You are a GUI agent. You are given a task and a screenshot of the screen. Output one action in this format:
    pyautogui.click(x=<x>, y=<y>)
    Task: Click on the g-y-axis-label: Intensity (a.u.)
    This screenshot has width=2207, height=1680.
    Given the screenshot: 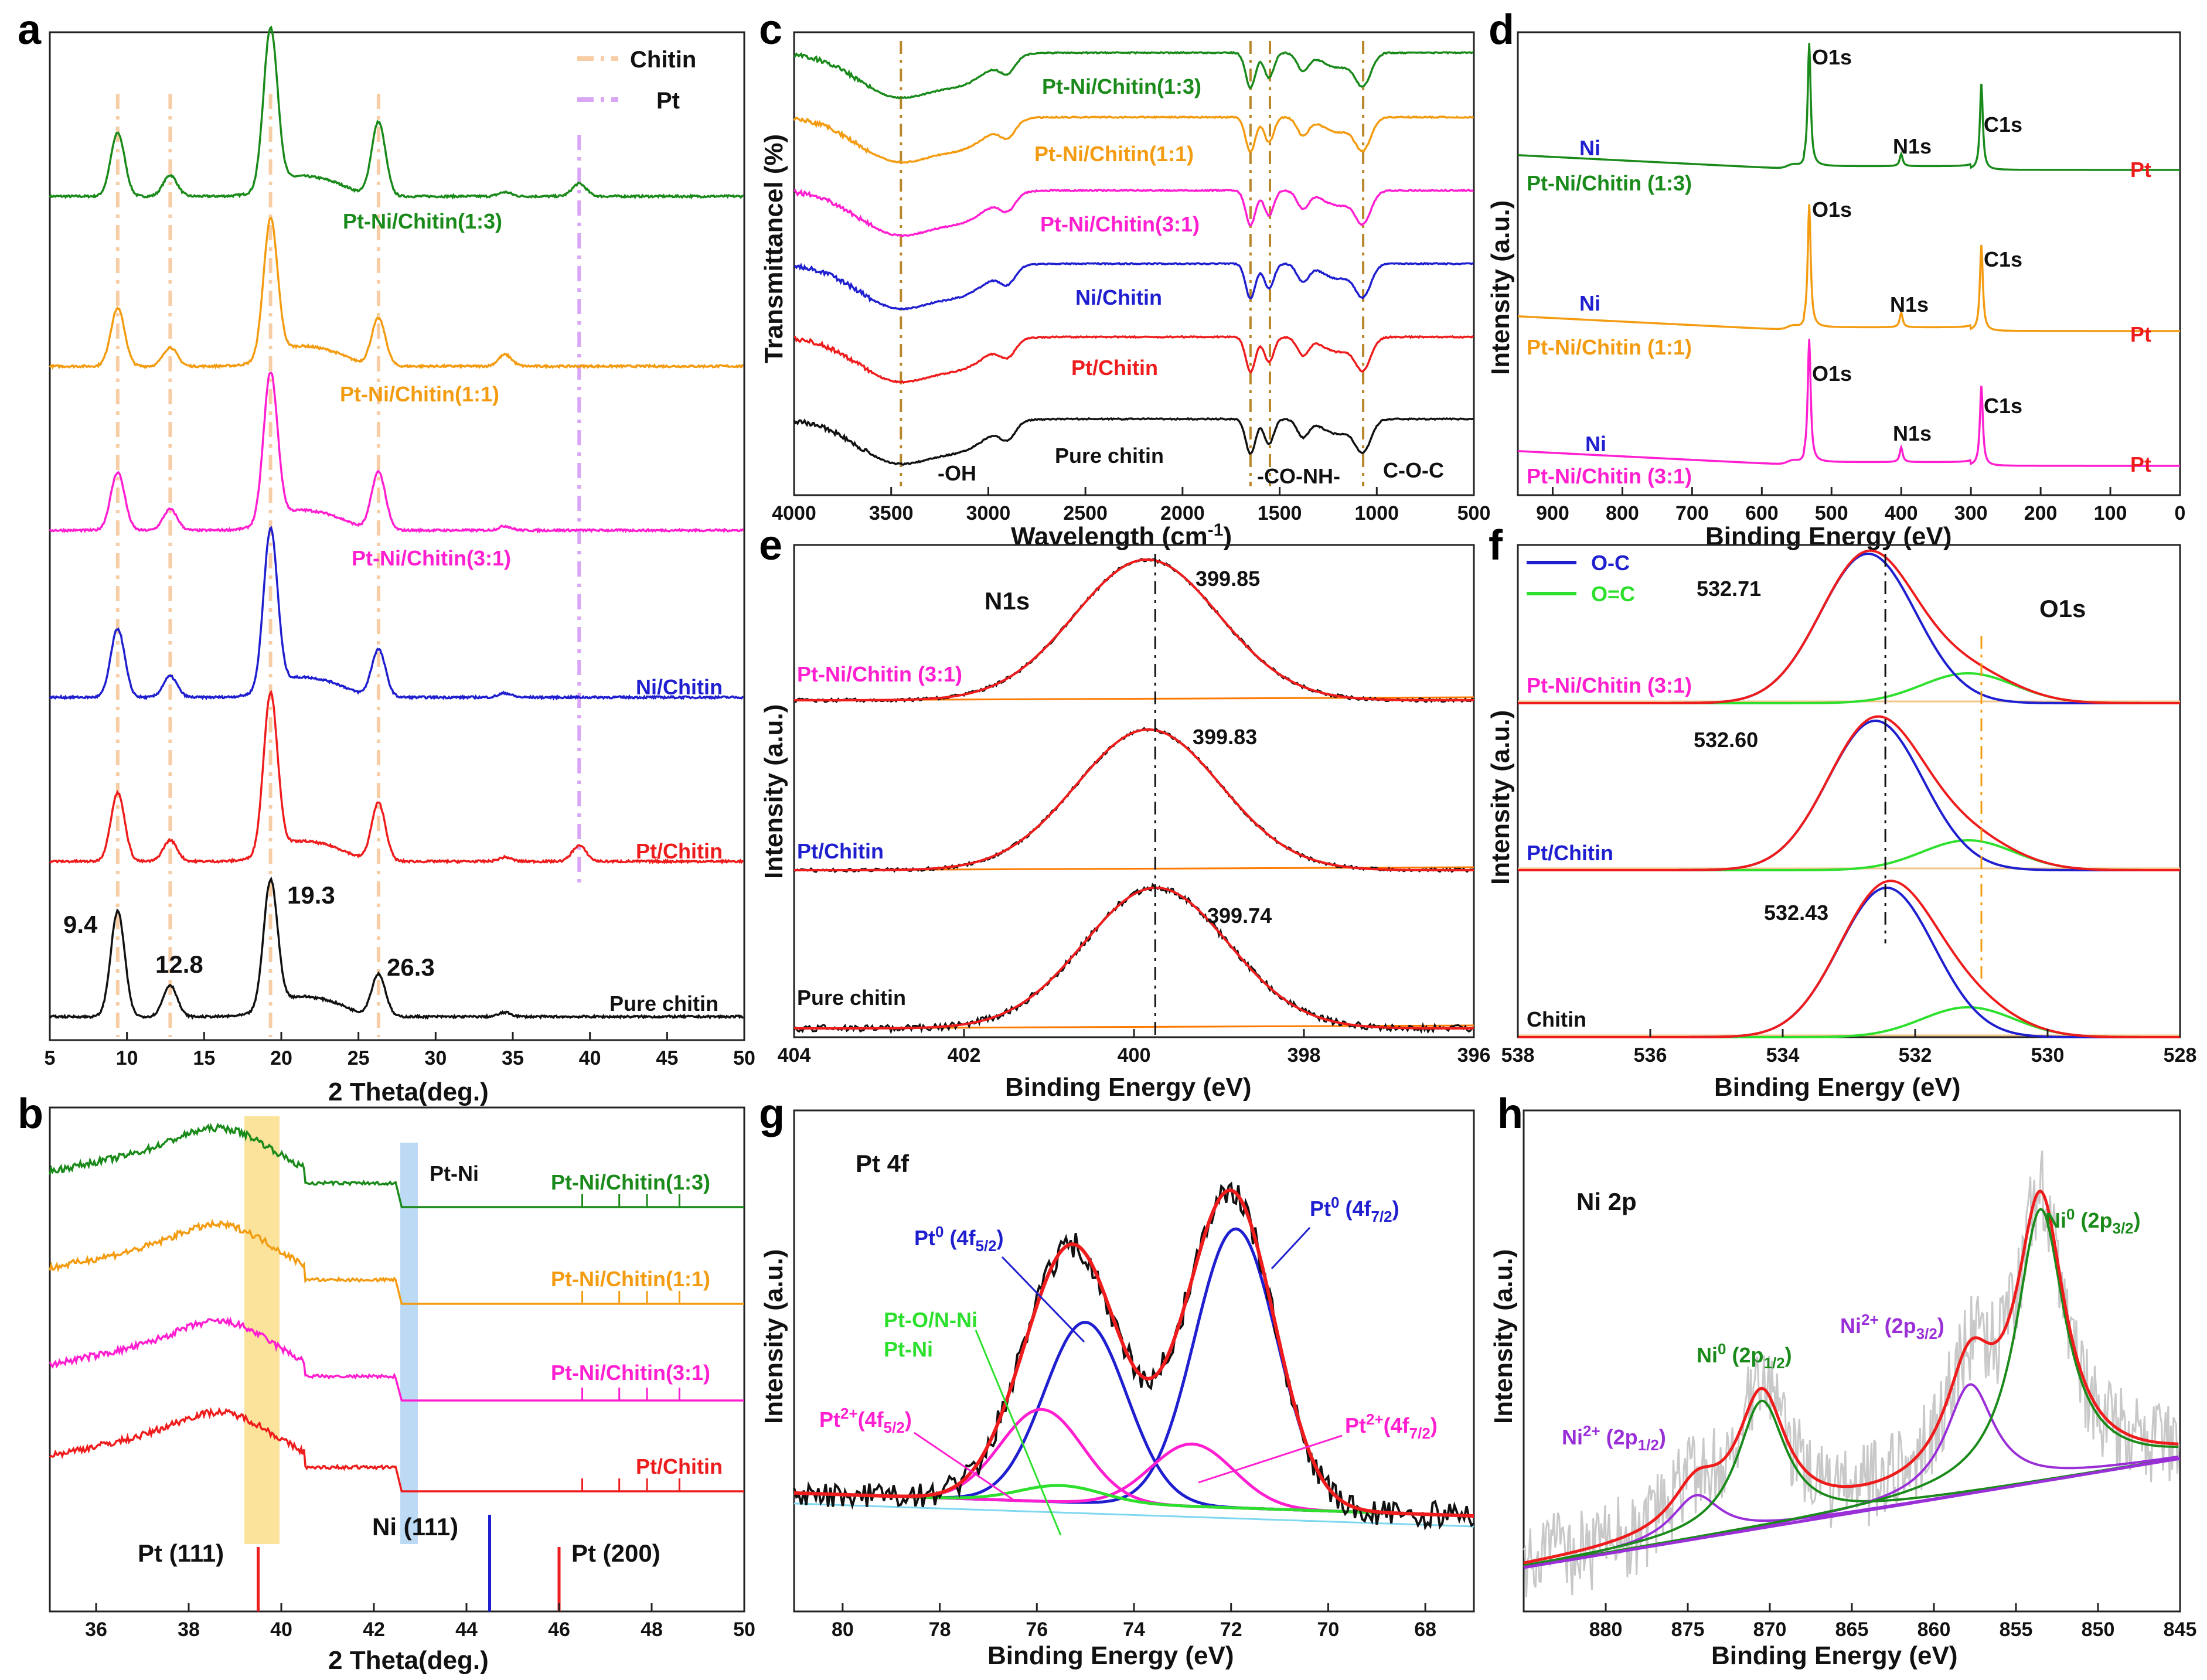 What is the action you would take?
    pyautogui.click(x=773, y=1336)
    